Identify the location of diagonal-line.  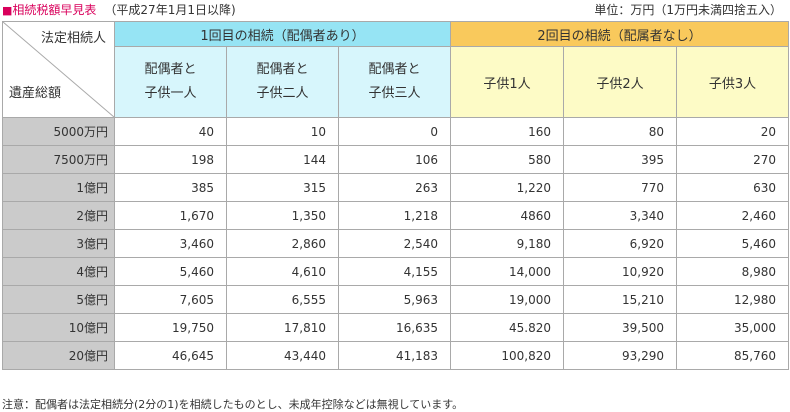
(58, 69).